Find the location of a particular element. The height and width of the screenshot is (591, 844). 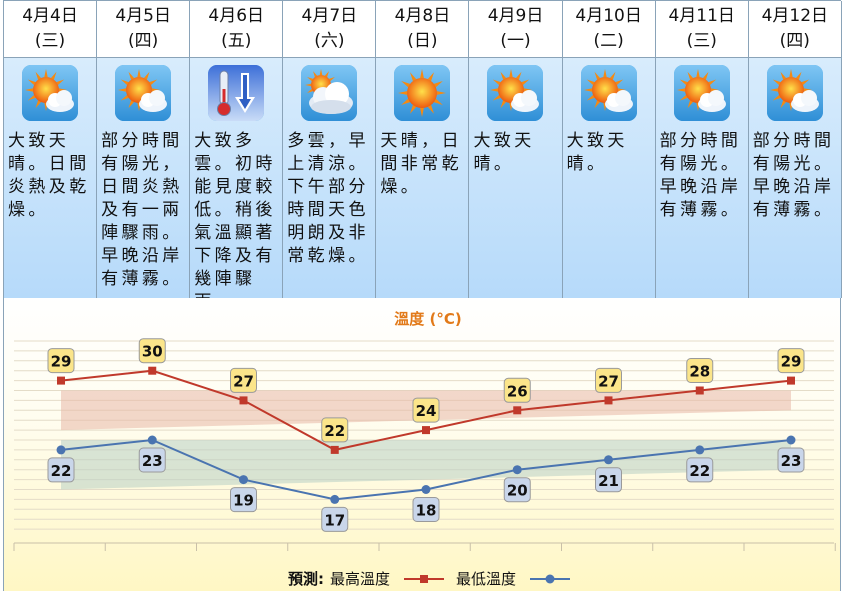

day-weekday: (二) is located at coordinates (608, 41).